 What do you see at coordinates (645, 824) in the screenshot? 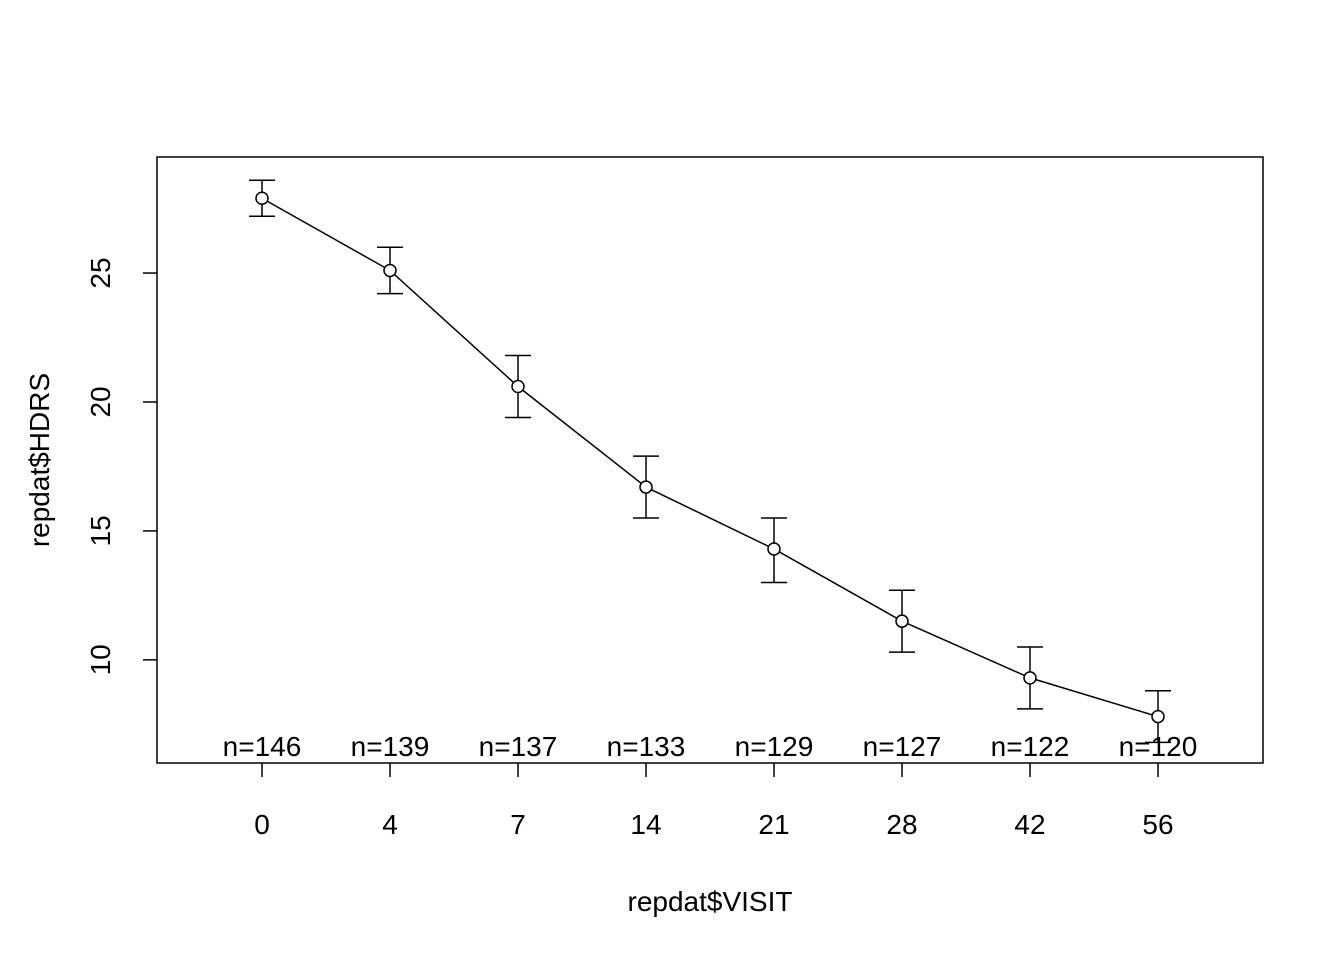
I see `x-tick-label: 14` at bounding box center [645, 824].